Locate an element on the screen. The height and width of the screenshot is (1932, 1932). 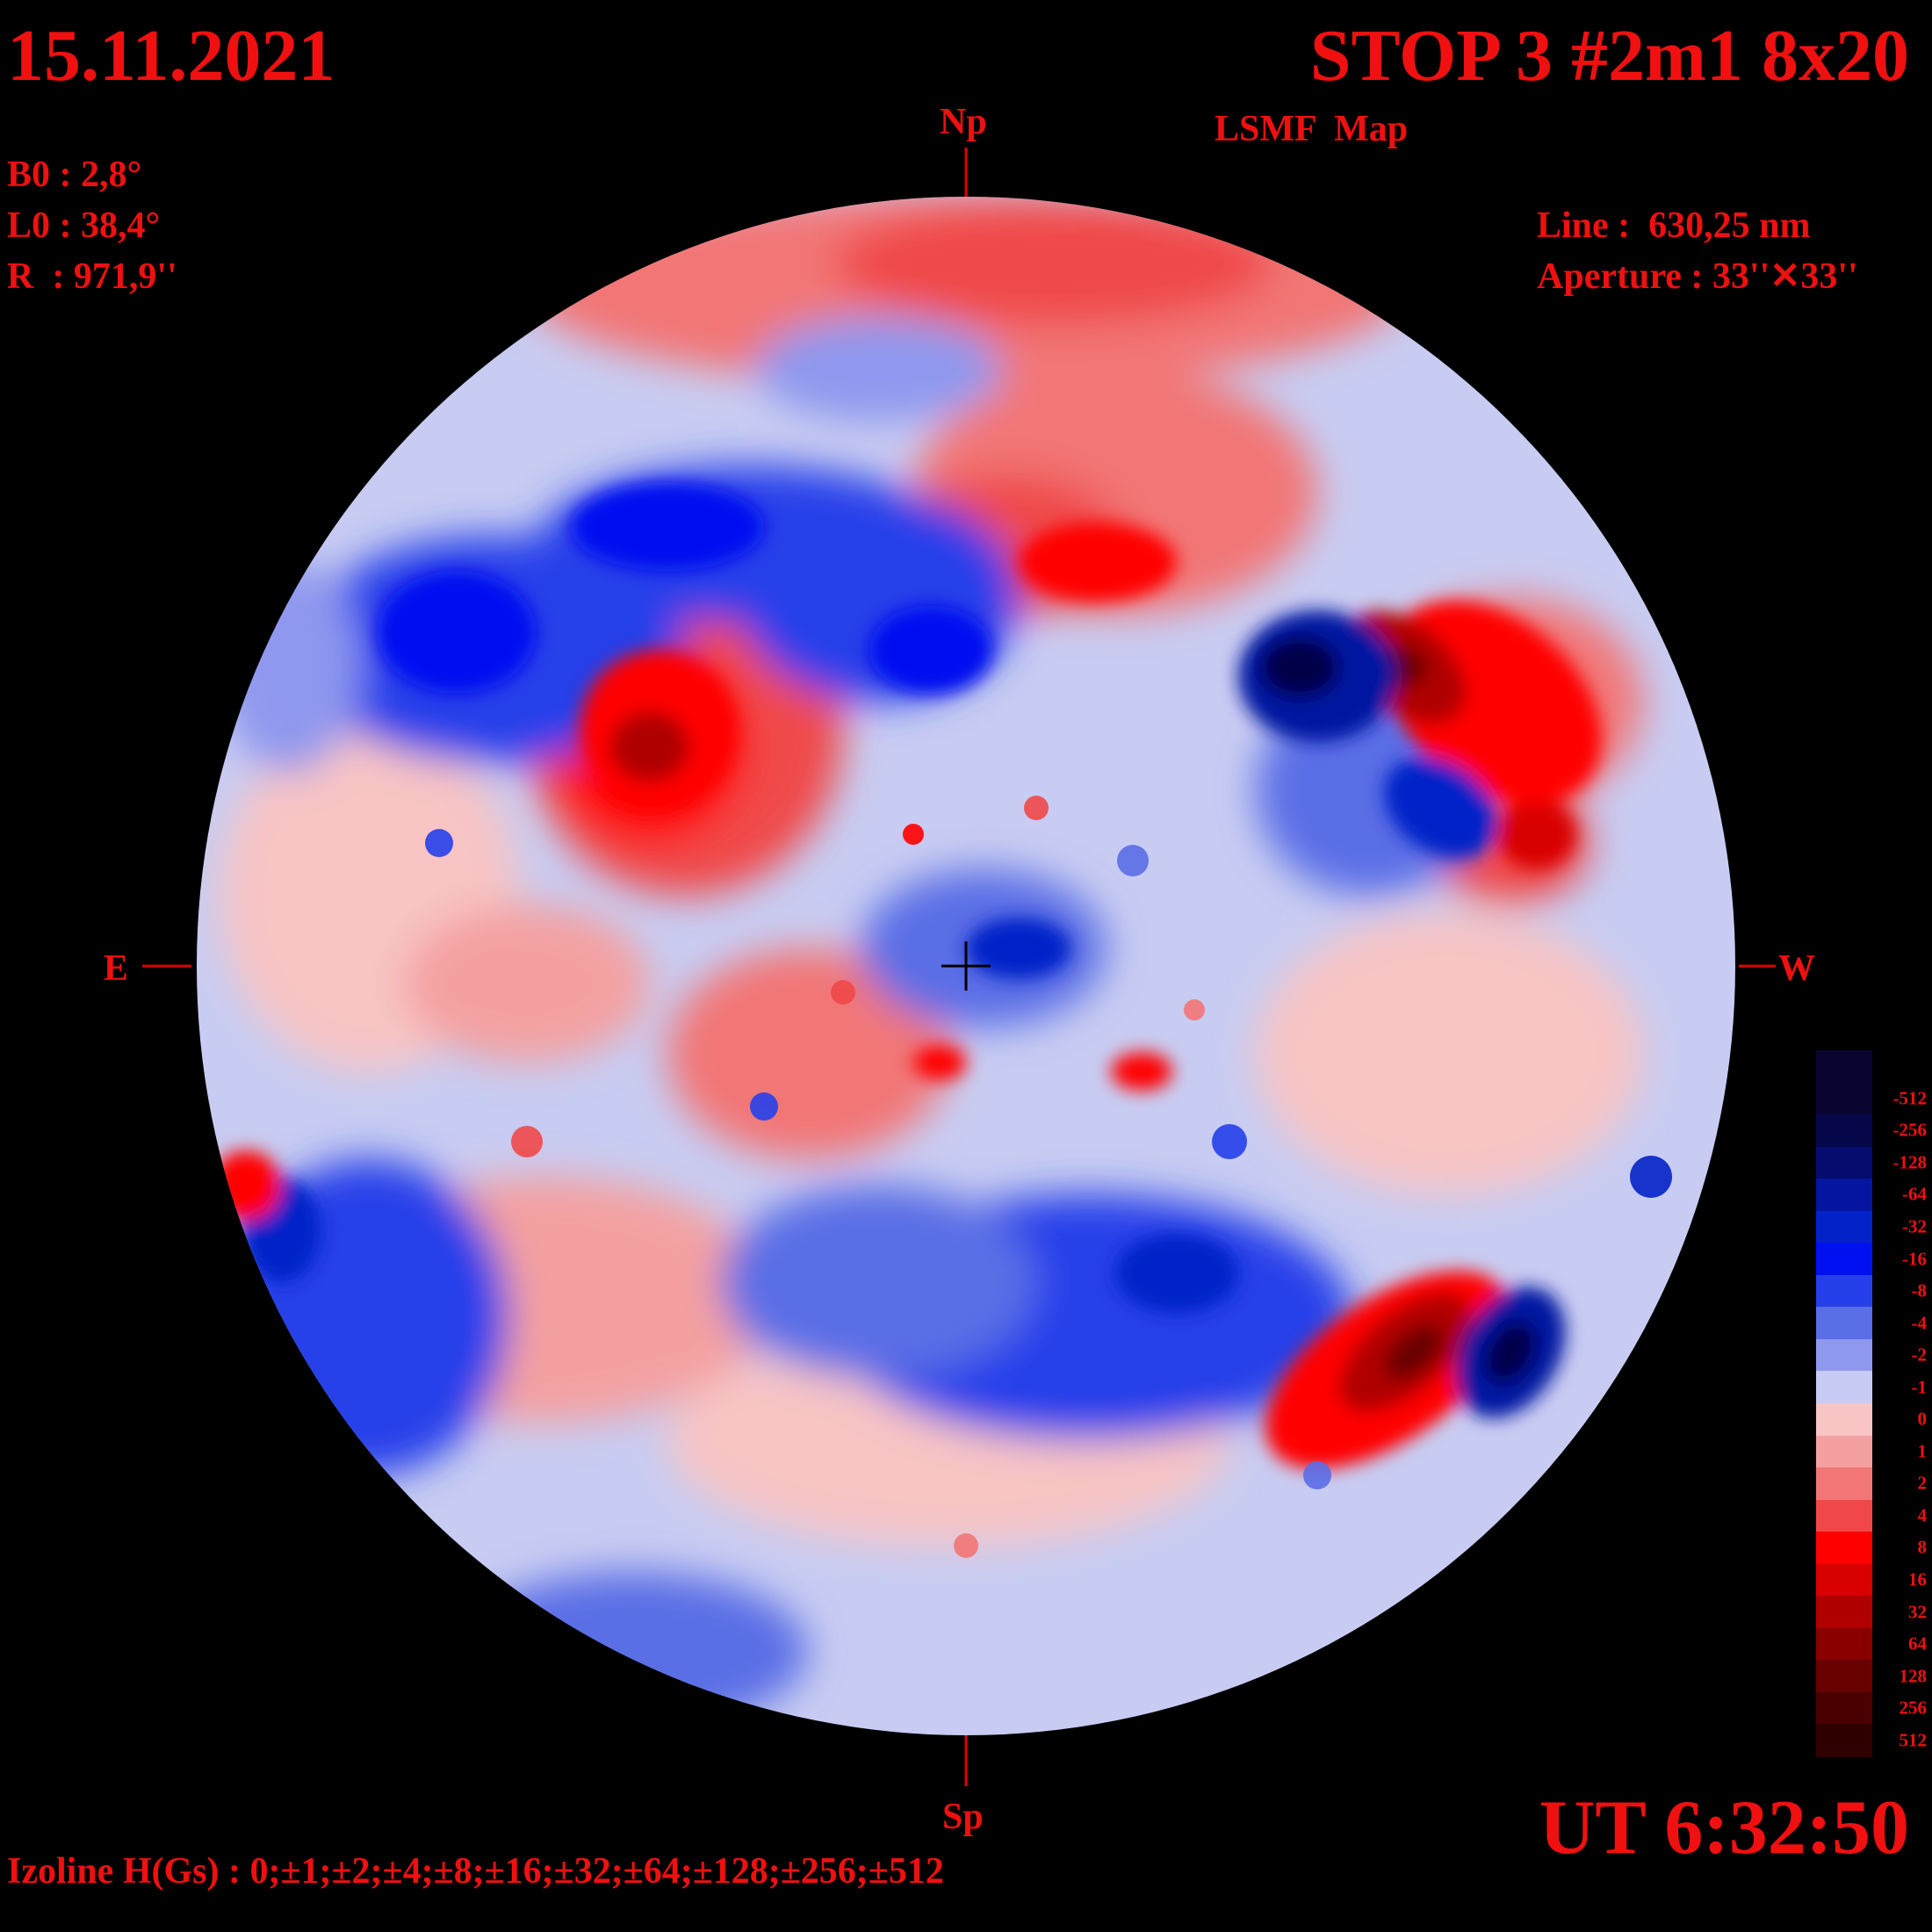
spectral-line: Line : 630,25 nm is located at coordinates (1674, 226).